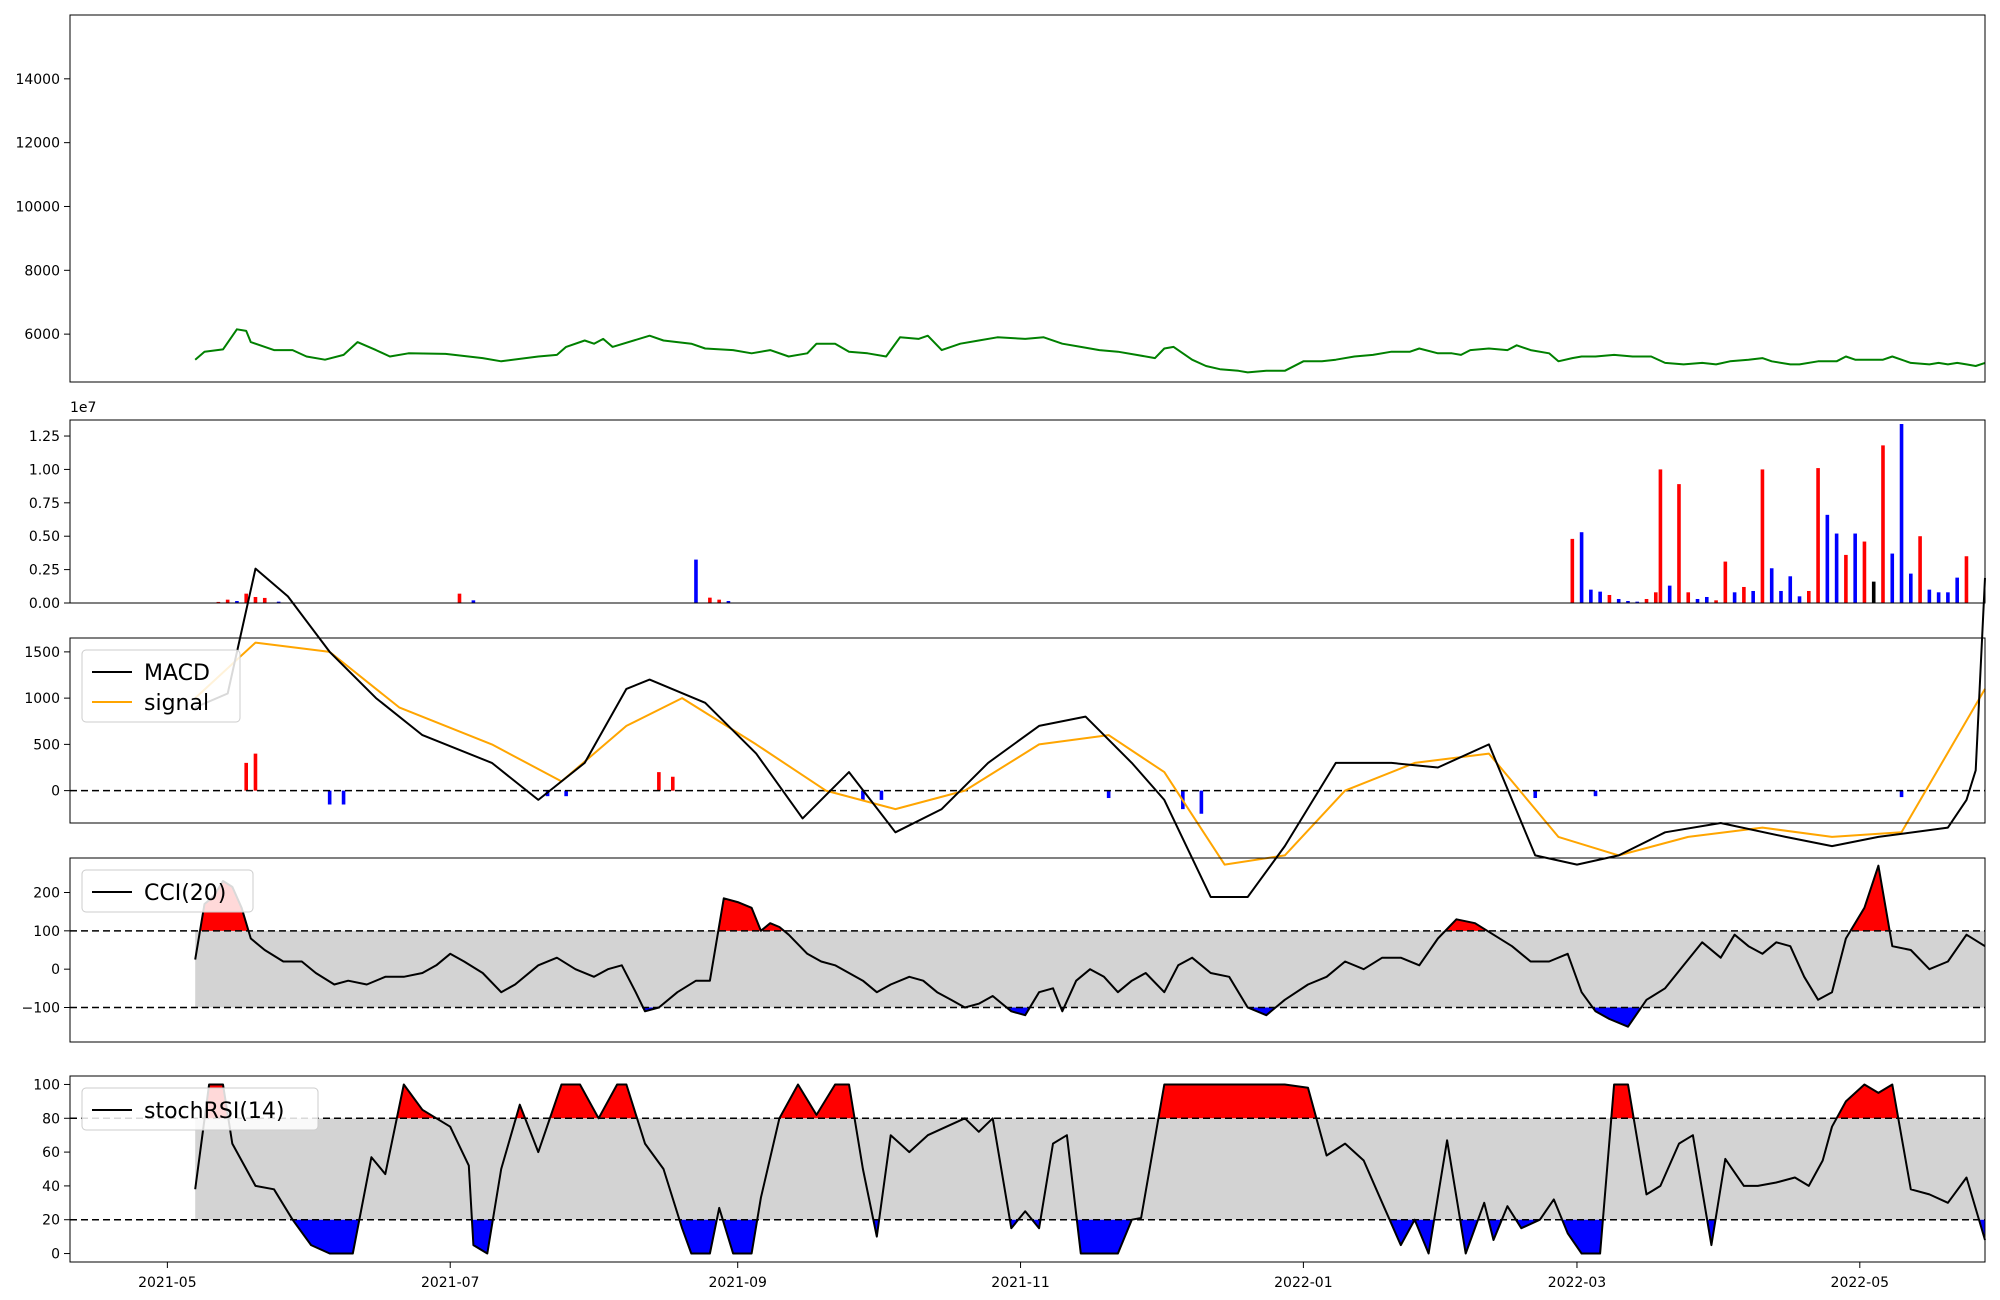  I want to click on x-tick-label: 2022-05, so click(1860, 1283).